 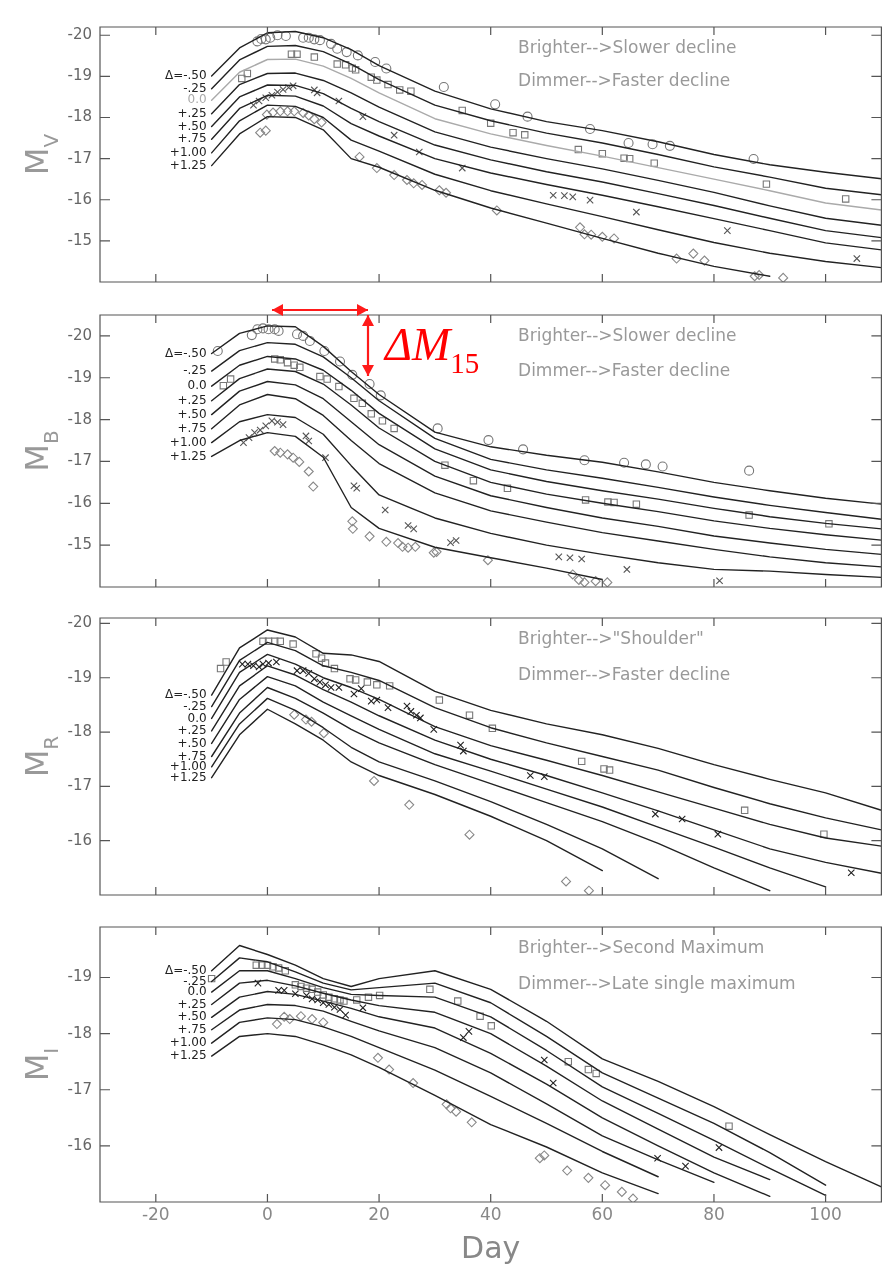 I want to click on y-tick-label: -20, so click(x=79, y=34).